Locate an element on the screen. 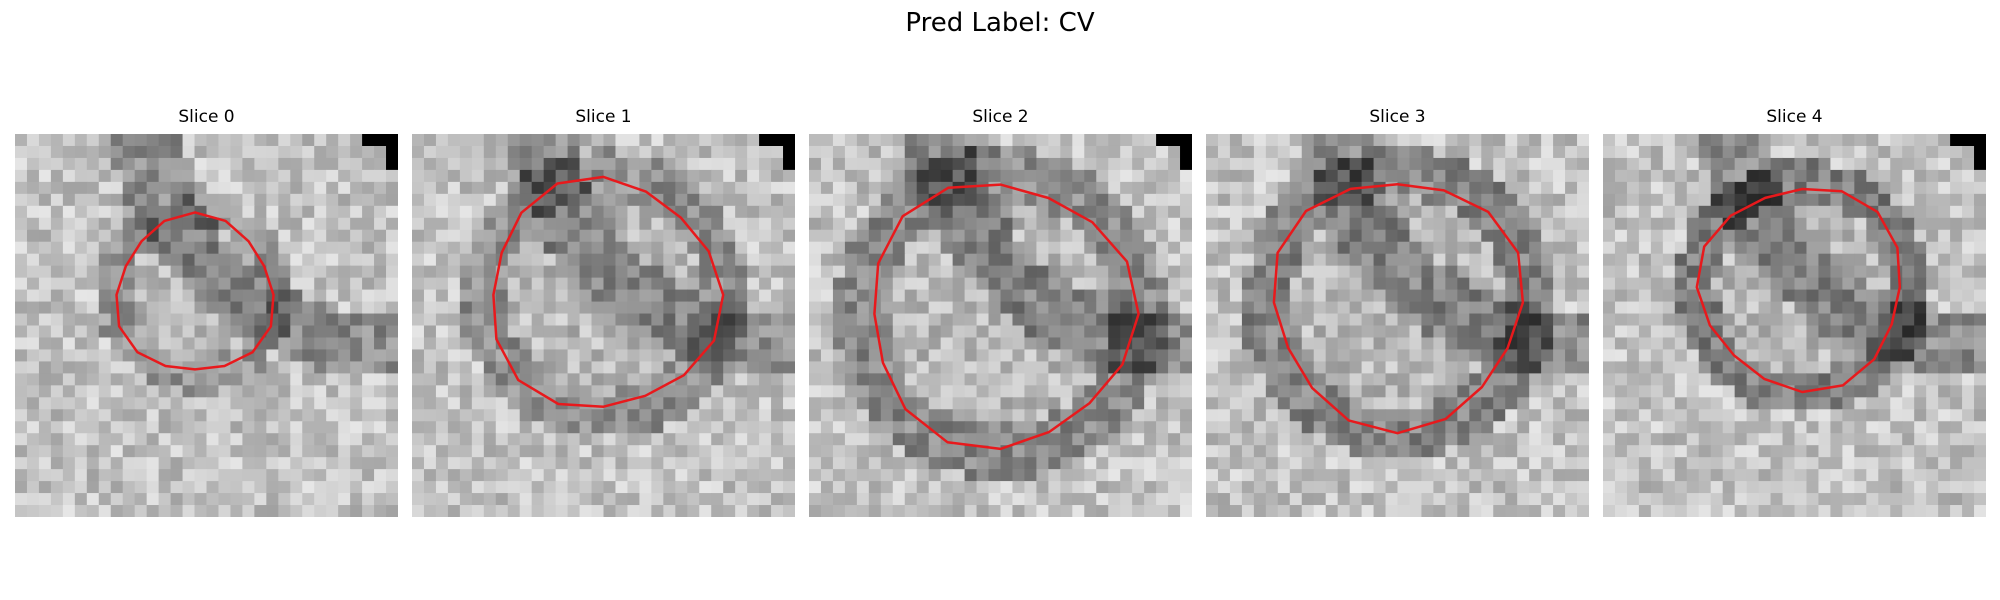 The image size is (2000, 600). slice-panel-3: Slice 3 is located at coordinates (1397, 311).